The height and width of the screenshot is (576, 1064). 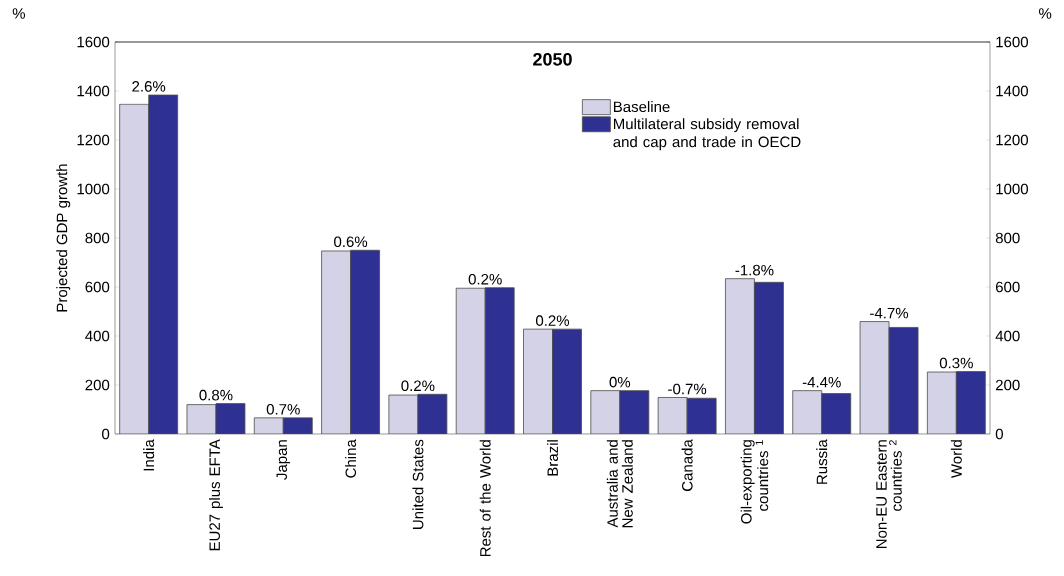 I want to click on annotation: 0.8%, so click(x=216, y=395).